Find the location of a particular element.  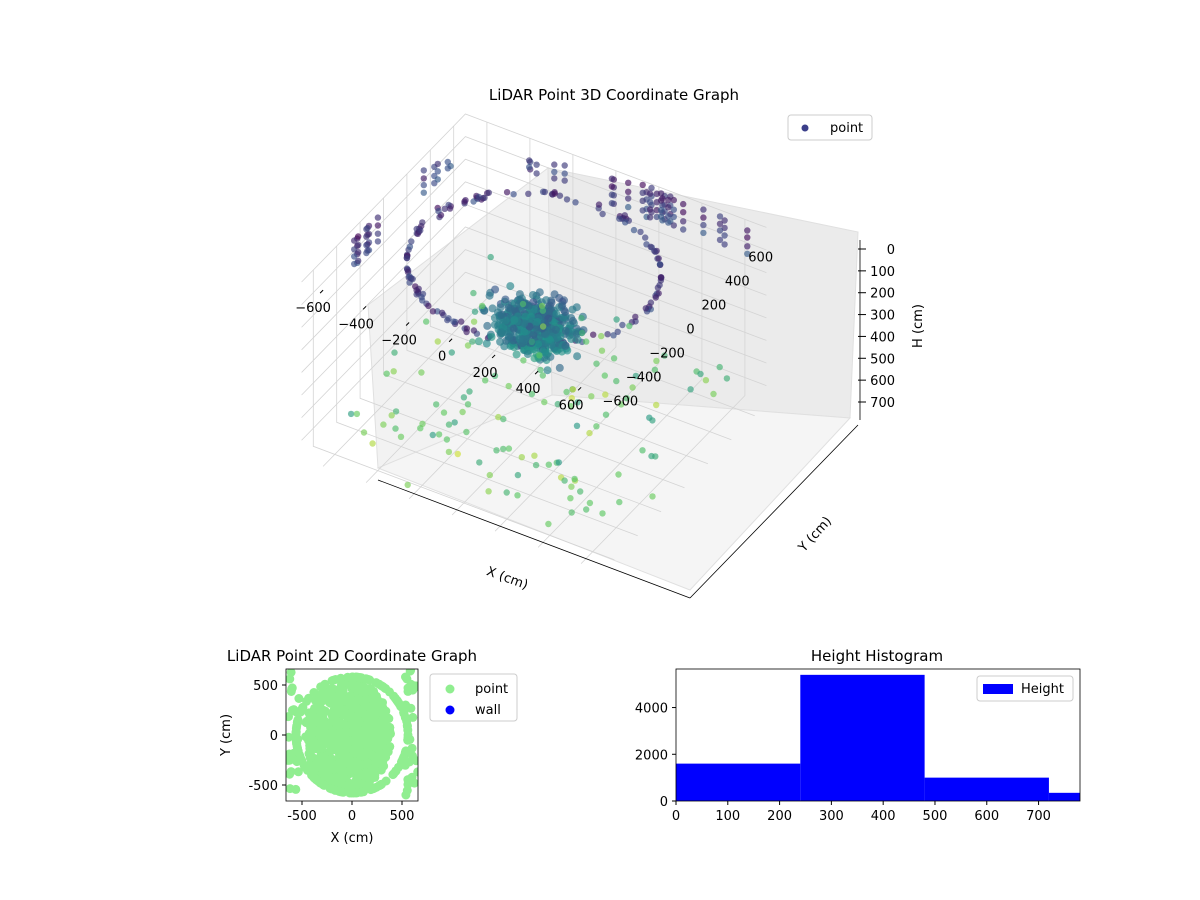

histogram-x-tick-label: 500 is located at coordinates (935, 816).